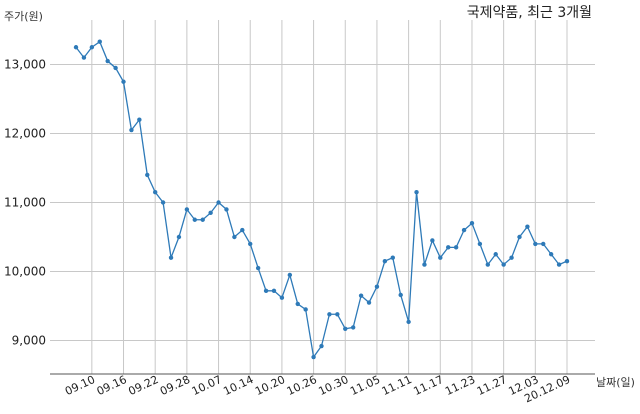  What do you see at coordinates (25, 272) in the screenshot?
I see `y-tick-label: 10,000` at bounding box center [25, 272].